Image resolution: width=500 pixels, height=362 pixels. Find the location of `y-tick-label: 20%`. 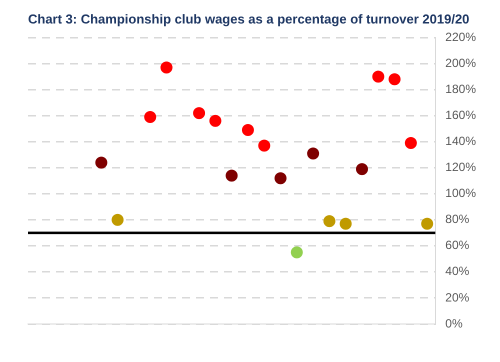

y-tick-label: 20% is located at coordinates (457, 297).